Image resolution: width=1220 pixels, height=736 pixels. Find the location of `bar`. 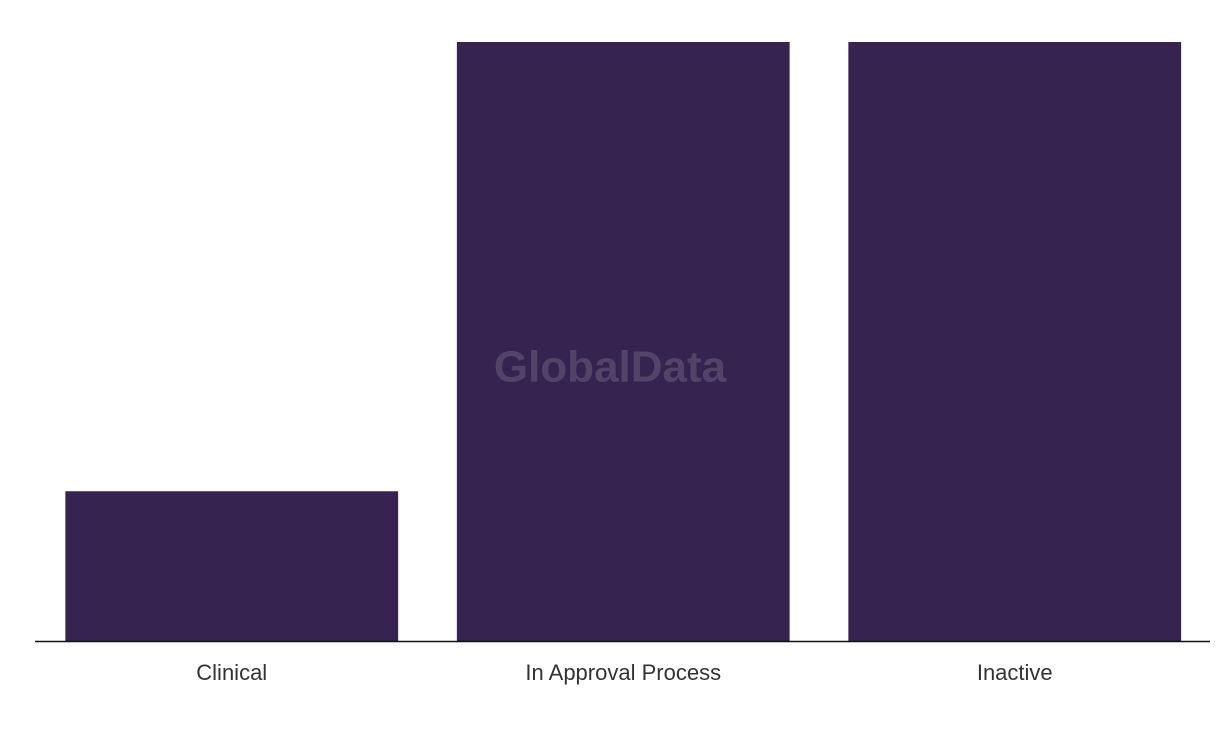

bar is located at coordinates (232, 566).